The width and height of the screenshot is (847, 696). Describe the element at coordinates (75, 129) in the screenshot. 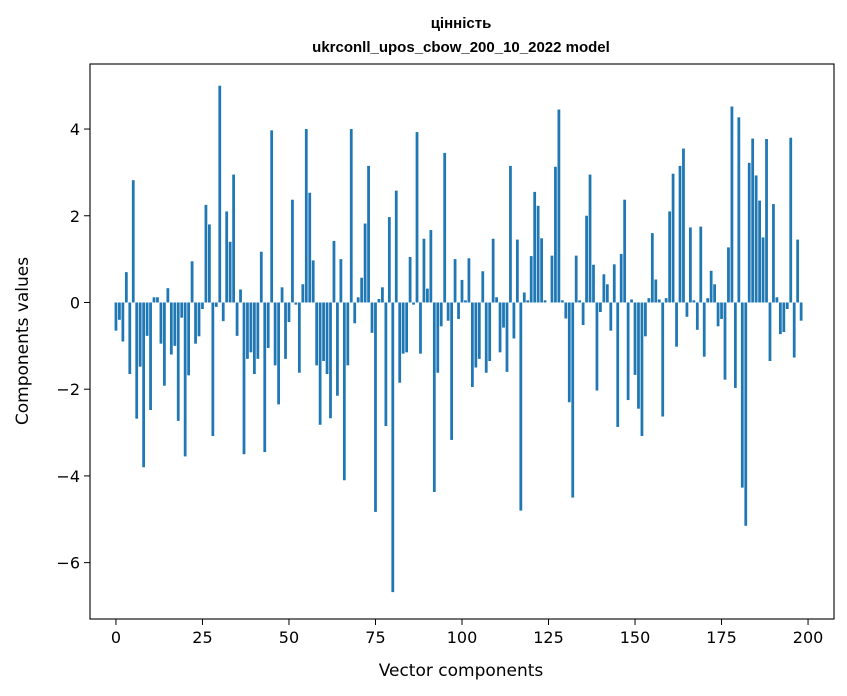

I see `y-tick-label: 4` at that location.